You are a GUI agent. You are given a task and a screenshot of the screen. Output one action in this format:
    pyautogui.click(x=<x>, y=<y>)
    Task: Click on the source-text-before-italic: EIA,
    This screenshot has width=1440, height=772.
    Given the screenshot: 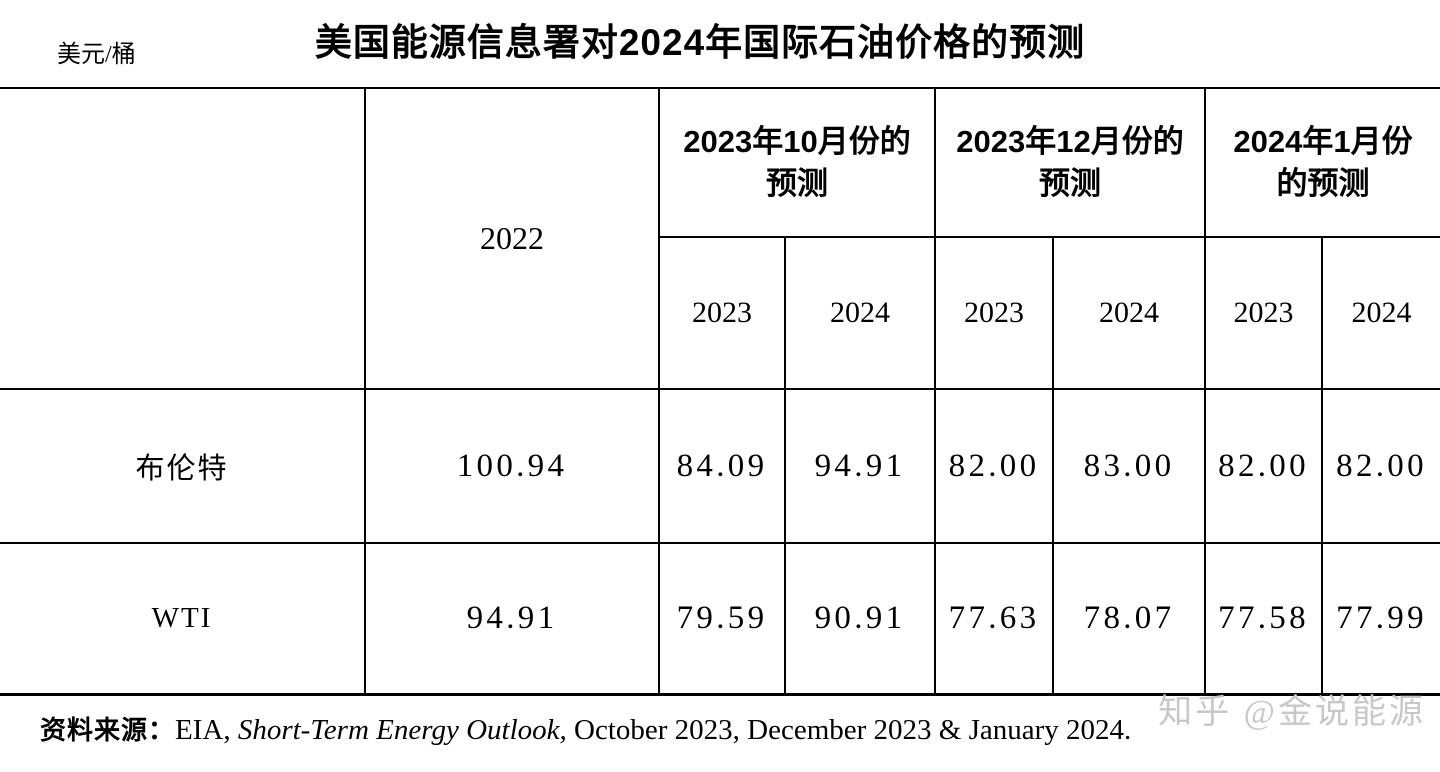 What is the action you would take?
    pyautogui.click(x=206, y=730)
    